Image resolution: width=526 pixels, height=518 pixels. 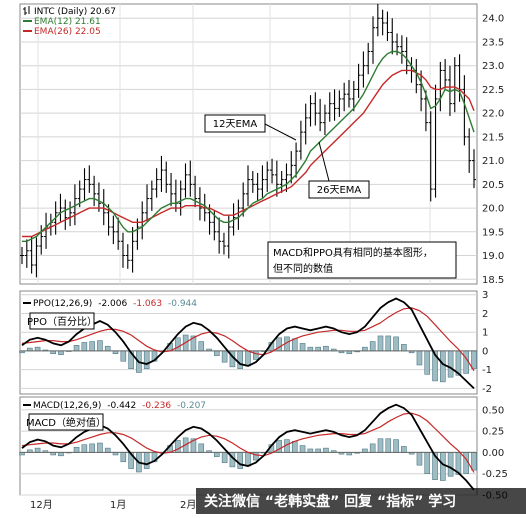 I want to click on 1-y-tick: -2, so click(x=487, y=389).